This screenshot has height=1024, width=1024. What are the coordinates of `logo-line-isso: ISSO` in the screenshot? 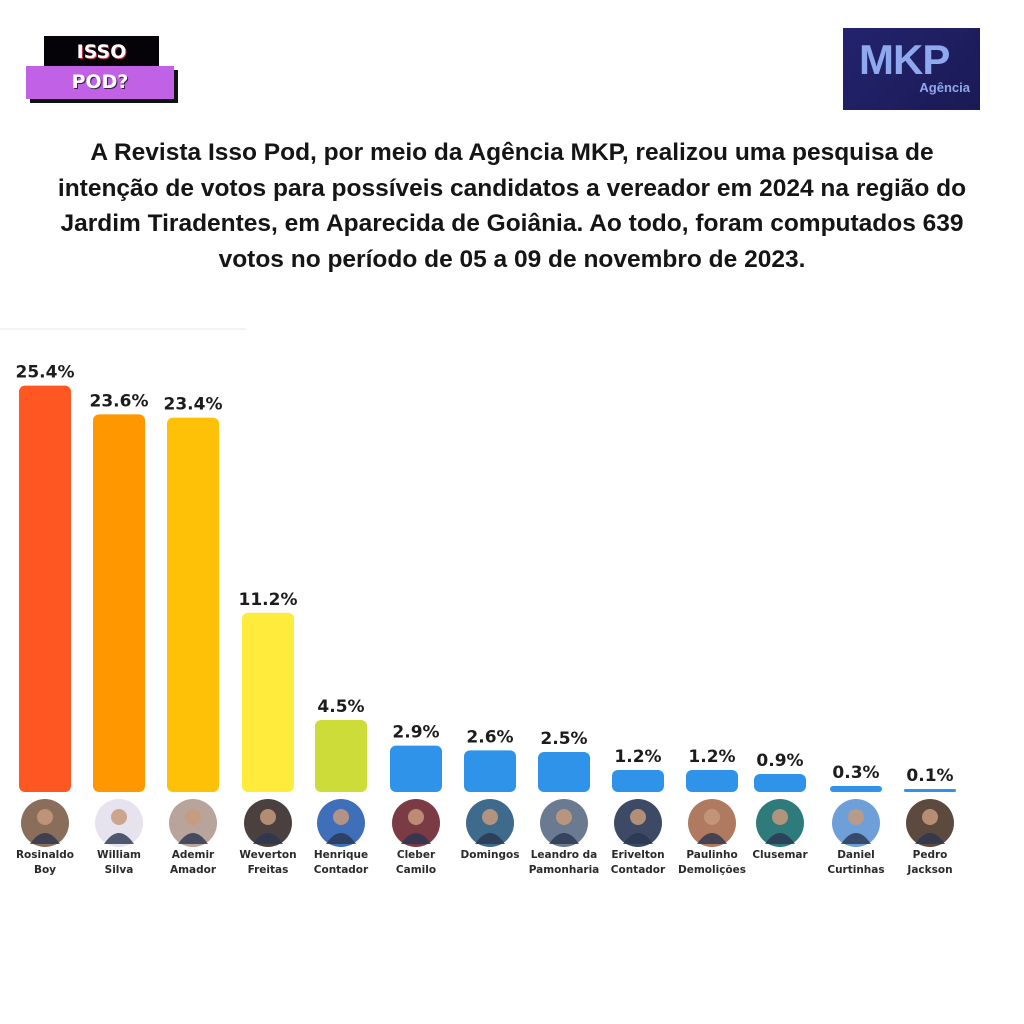 It's located at (101, 52).